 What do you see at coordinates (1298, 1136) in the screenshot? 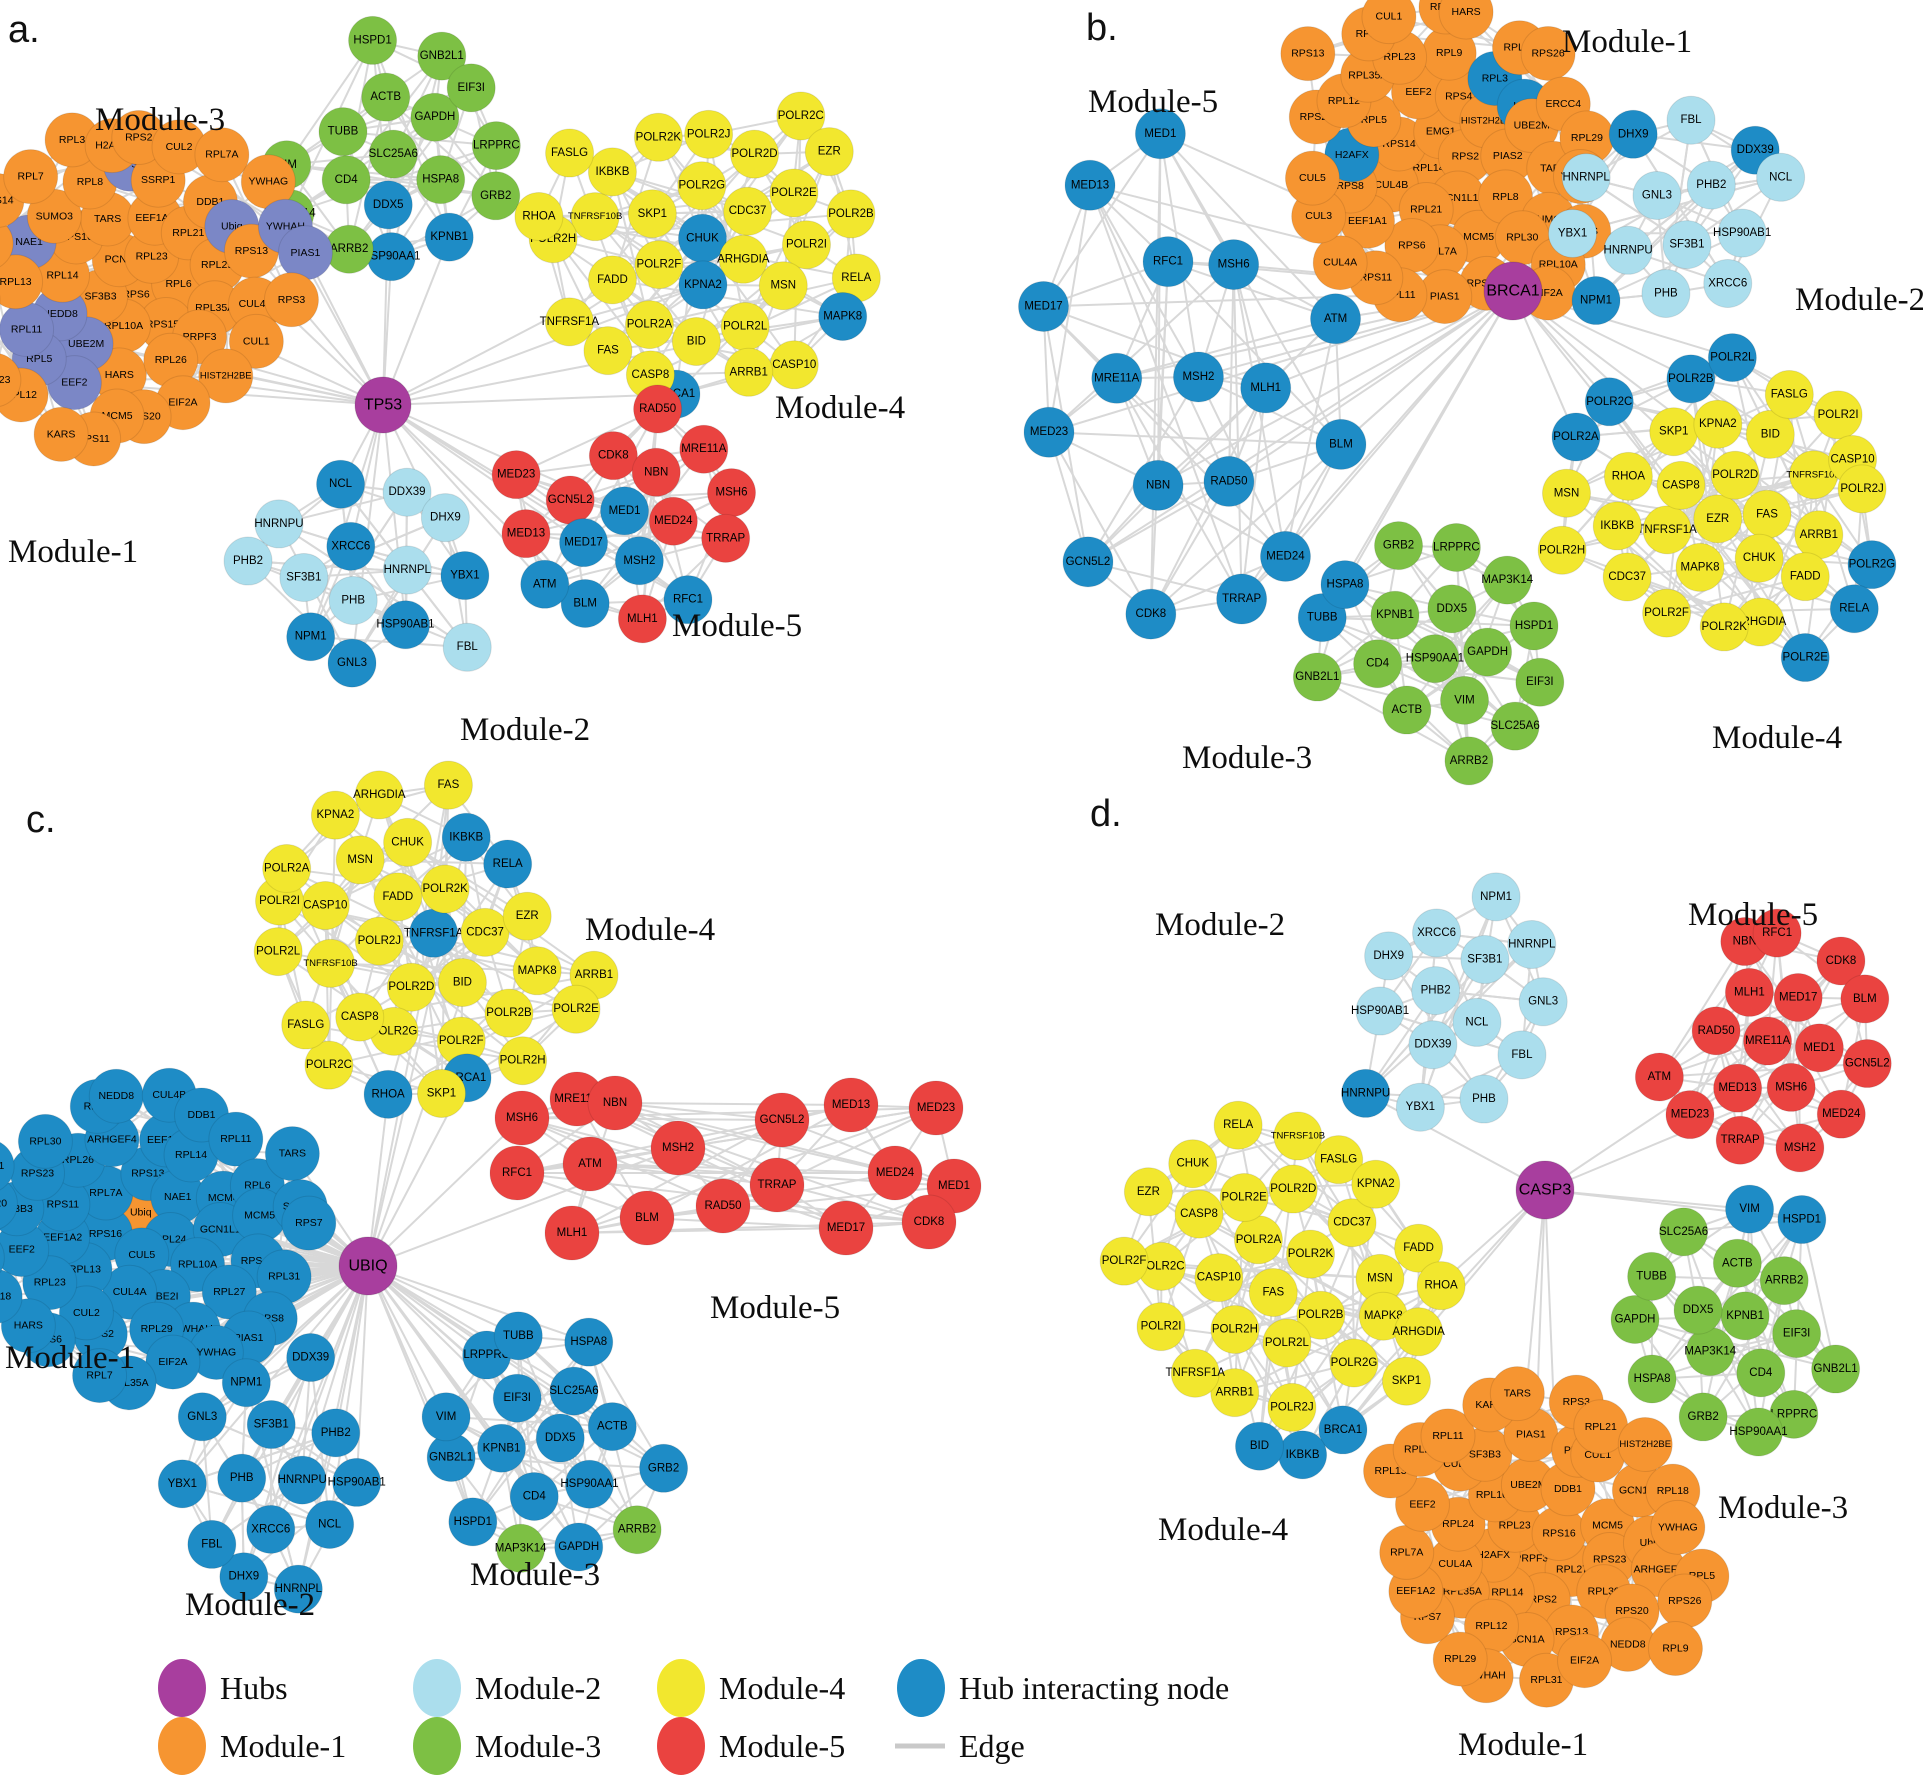
I see `node-TNFRSF10B` at bounding box center [1298, 1136].